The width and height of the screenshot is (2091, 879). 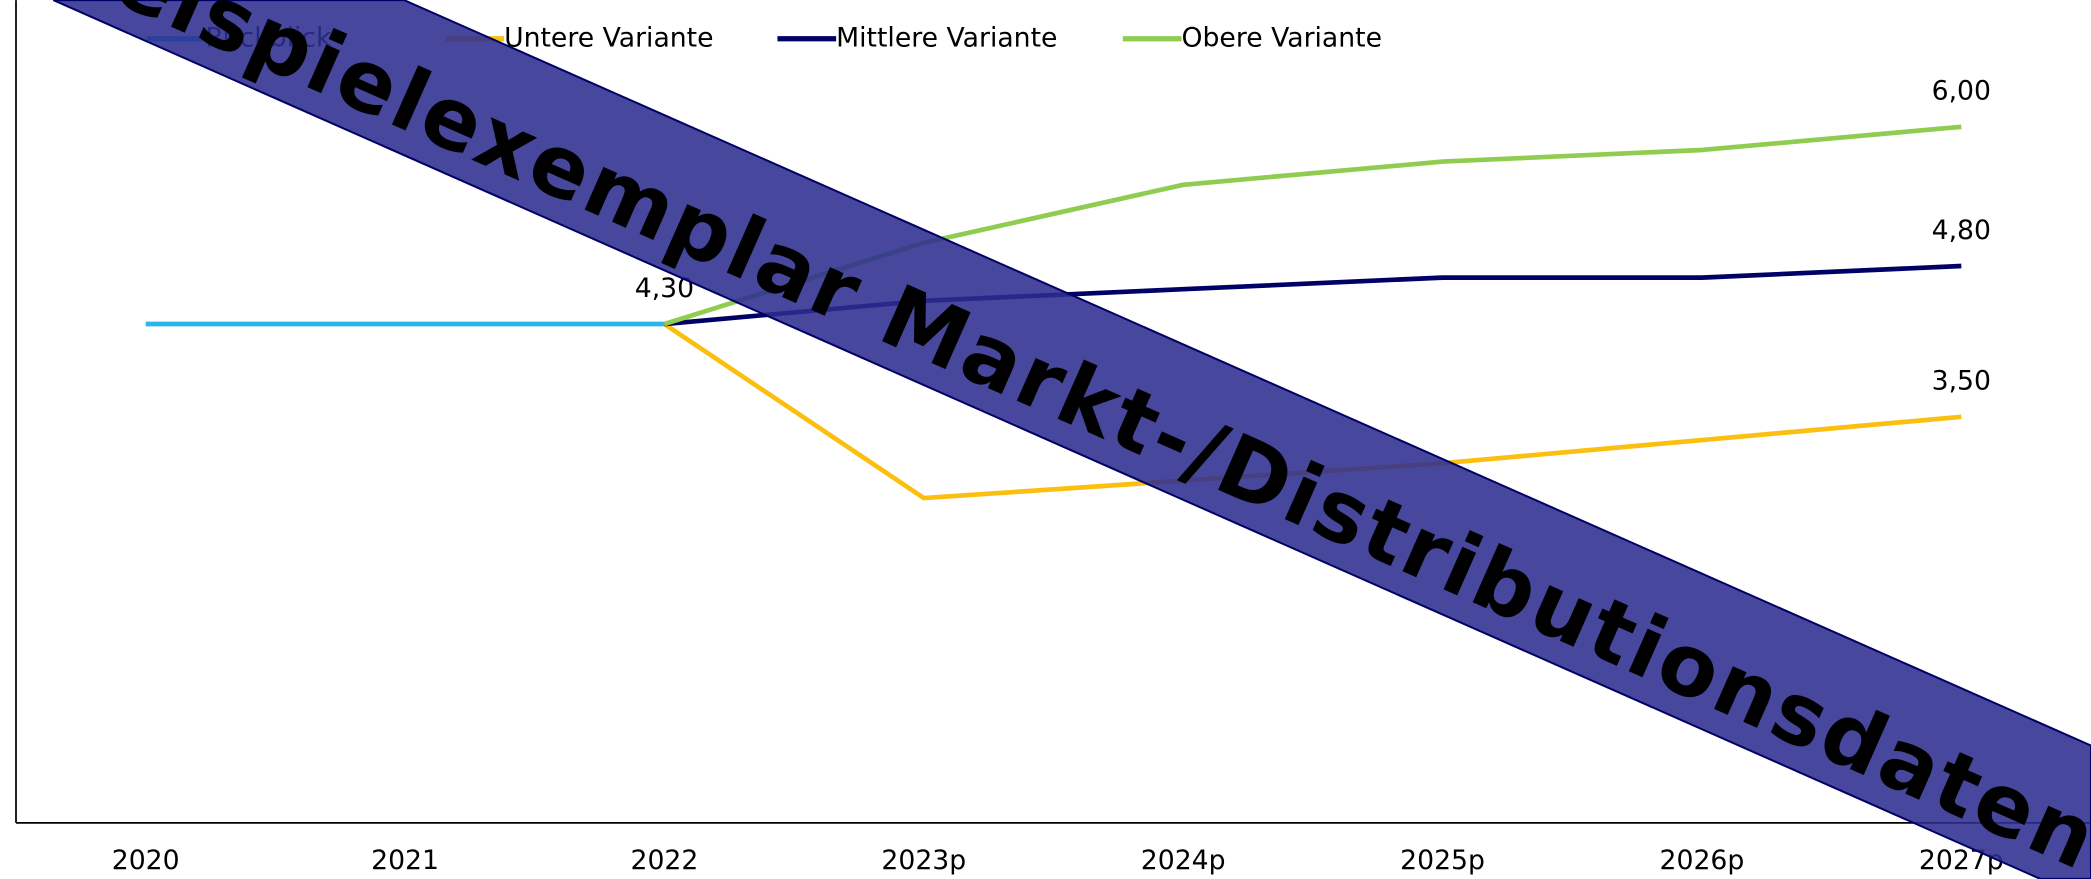 What do you see at coordinates (608, 37) in the screenshot?
I see `legend-label: Untere Variante` at bounding box center [608, 37].